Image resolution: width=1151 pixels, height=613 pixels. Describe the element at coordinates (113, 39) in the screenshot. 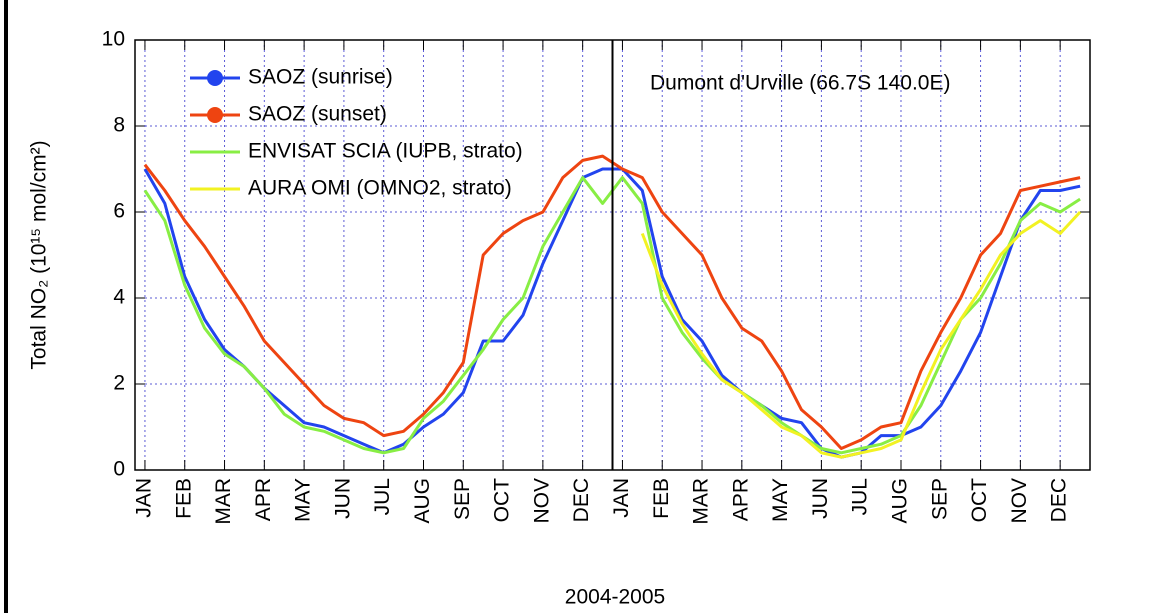

I see `y-tick-label: 10` at that location.